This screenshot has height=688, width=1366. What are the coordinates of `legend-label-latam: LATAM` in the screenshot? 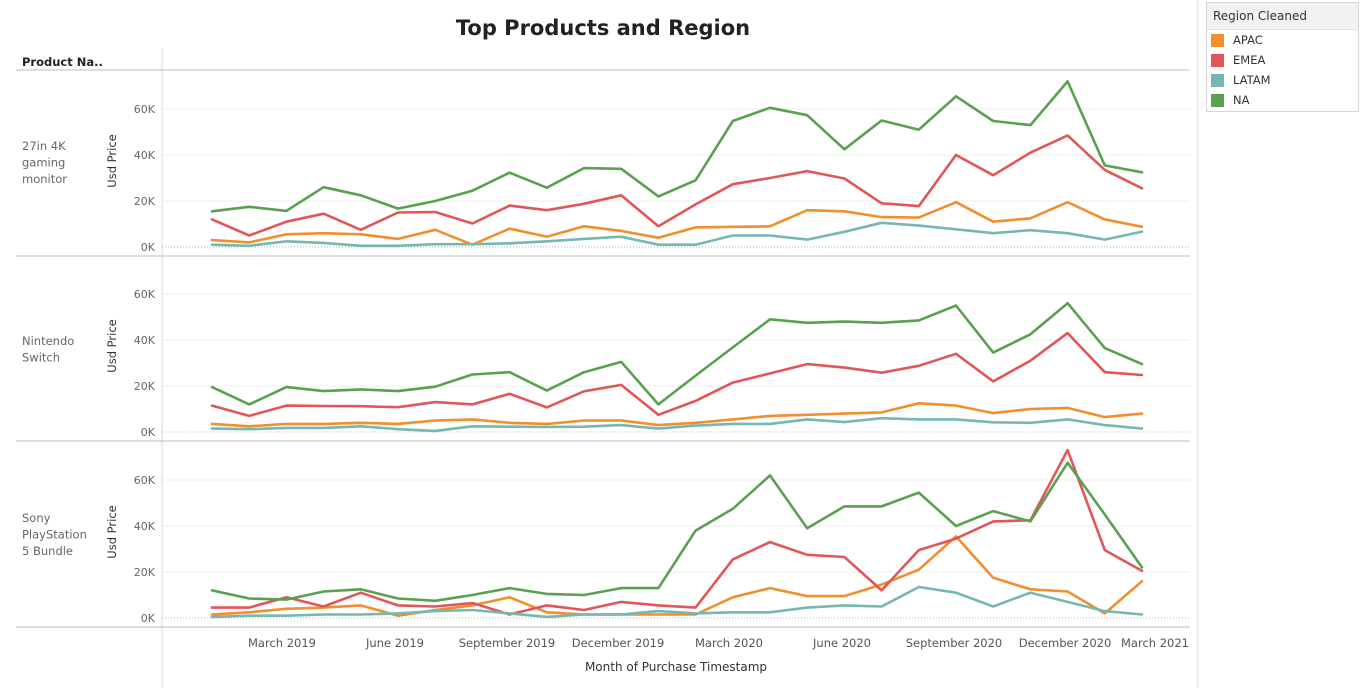 It's located at (1252, 80).